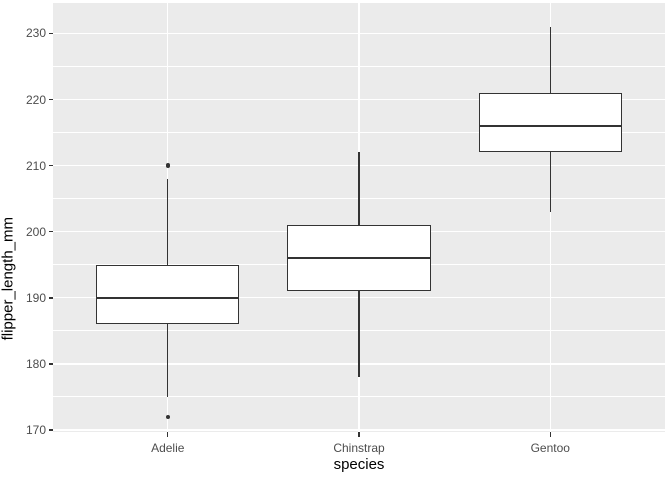  What do you see at coordinates (35, 363) in the screenshot?
I see `y-tick-label: 180` at bounding box center [35, 363].